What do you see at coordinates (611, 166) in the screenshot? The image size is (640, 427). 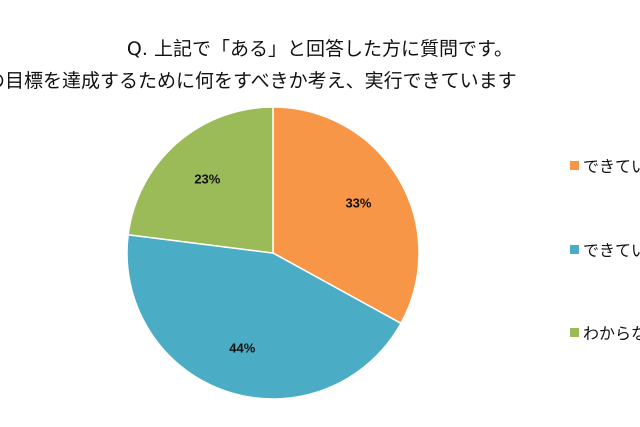 I see `legend-label-0: できてい` at bounding box center [611, 166].